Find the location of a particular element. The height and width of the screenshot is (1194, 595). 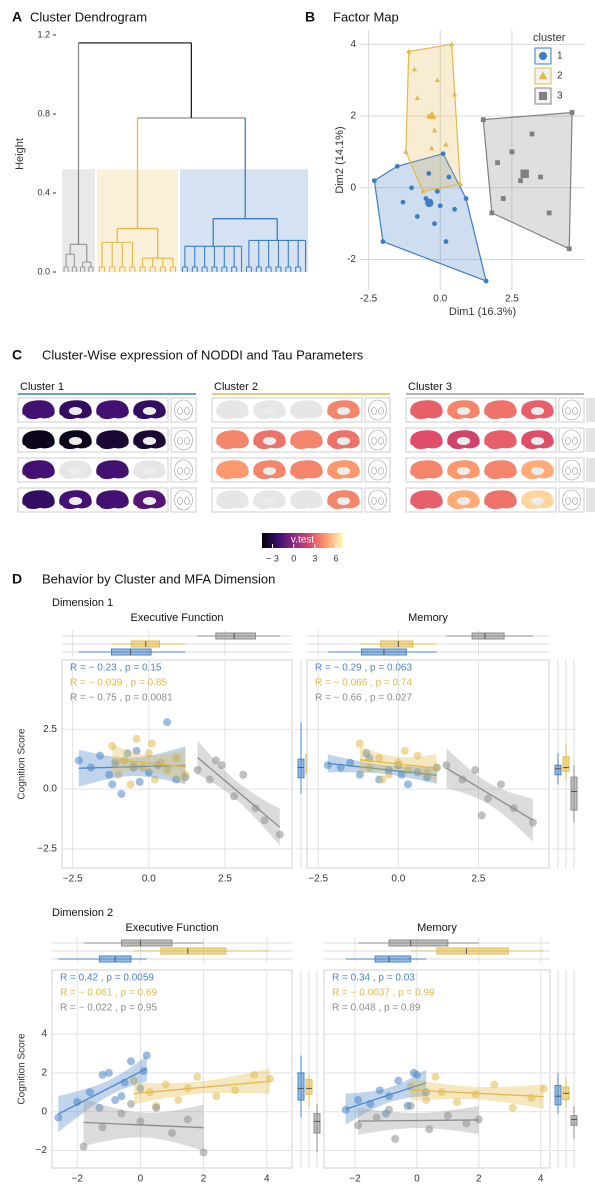

x-axis-label: Dim1 (16.3%) is located at coordinates (482, 312).